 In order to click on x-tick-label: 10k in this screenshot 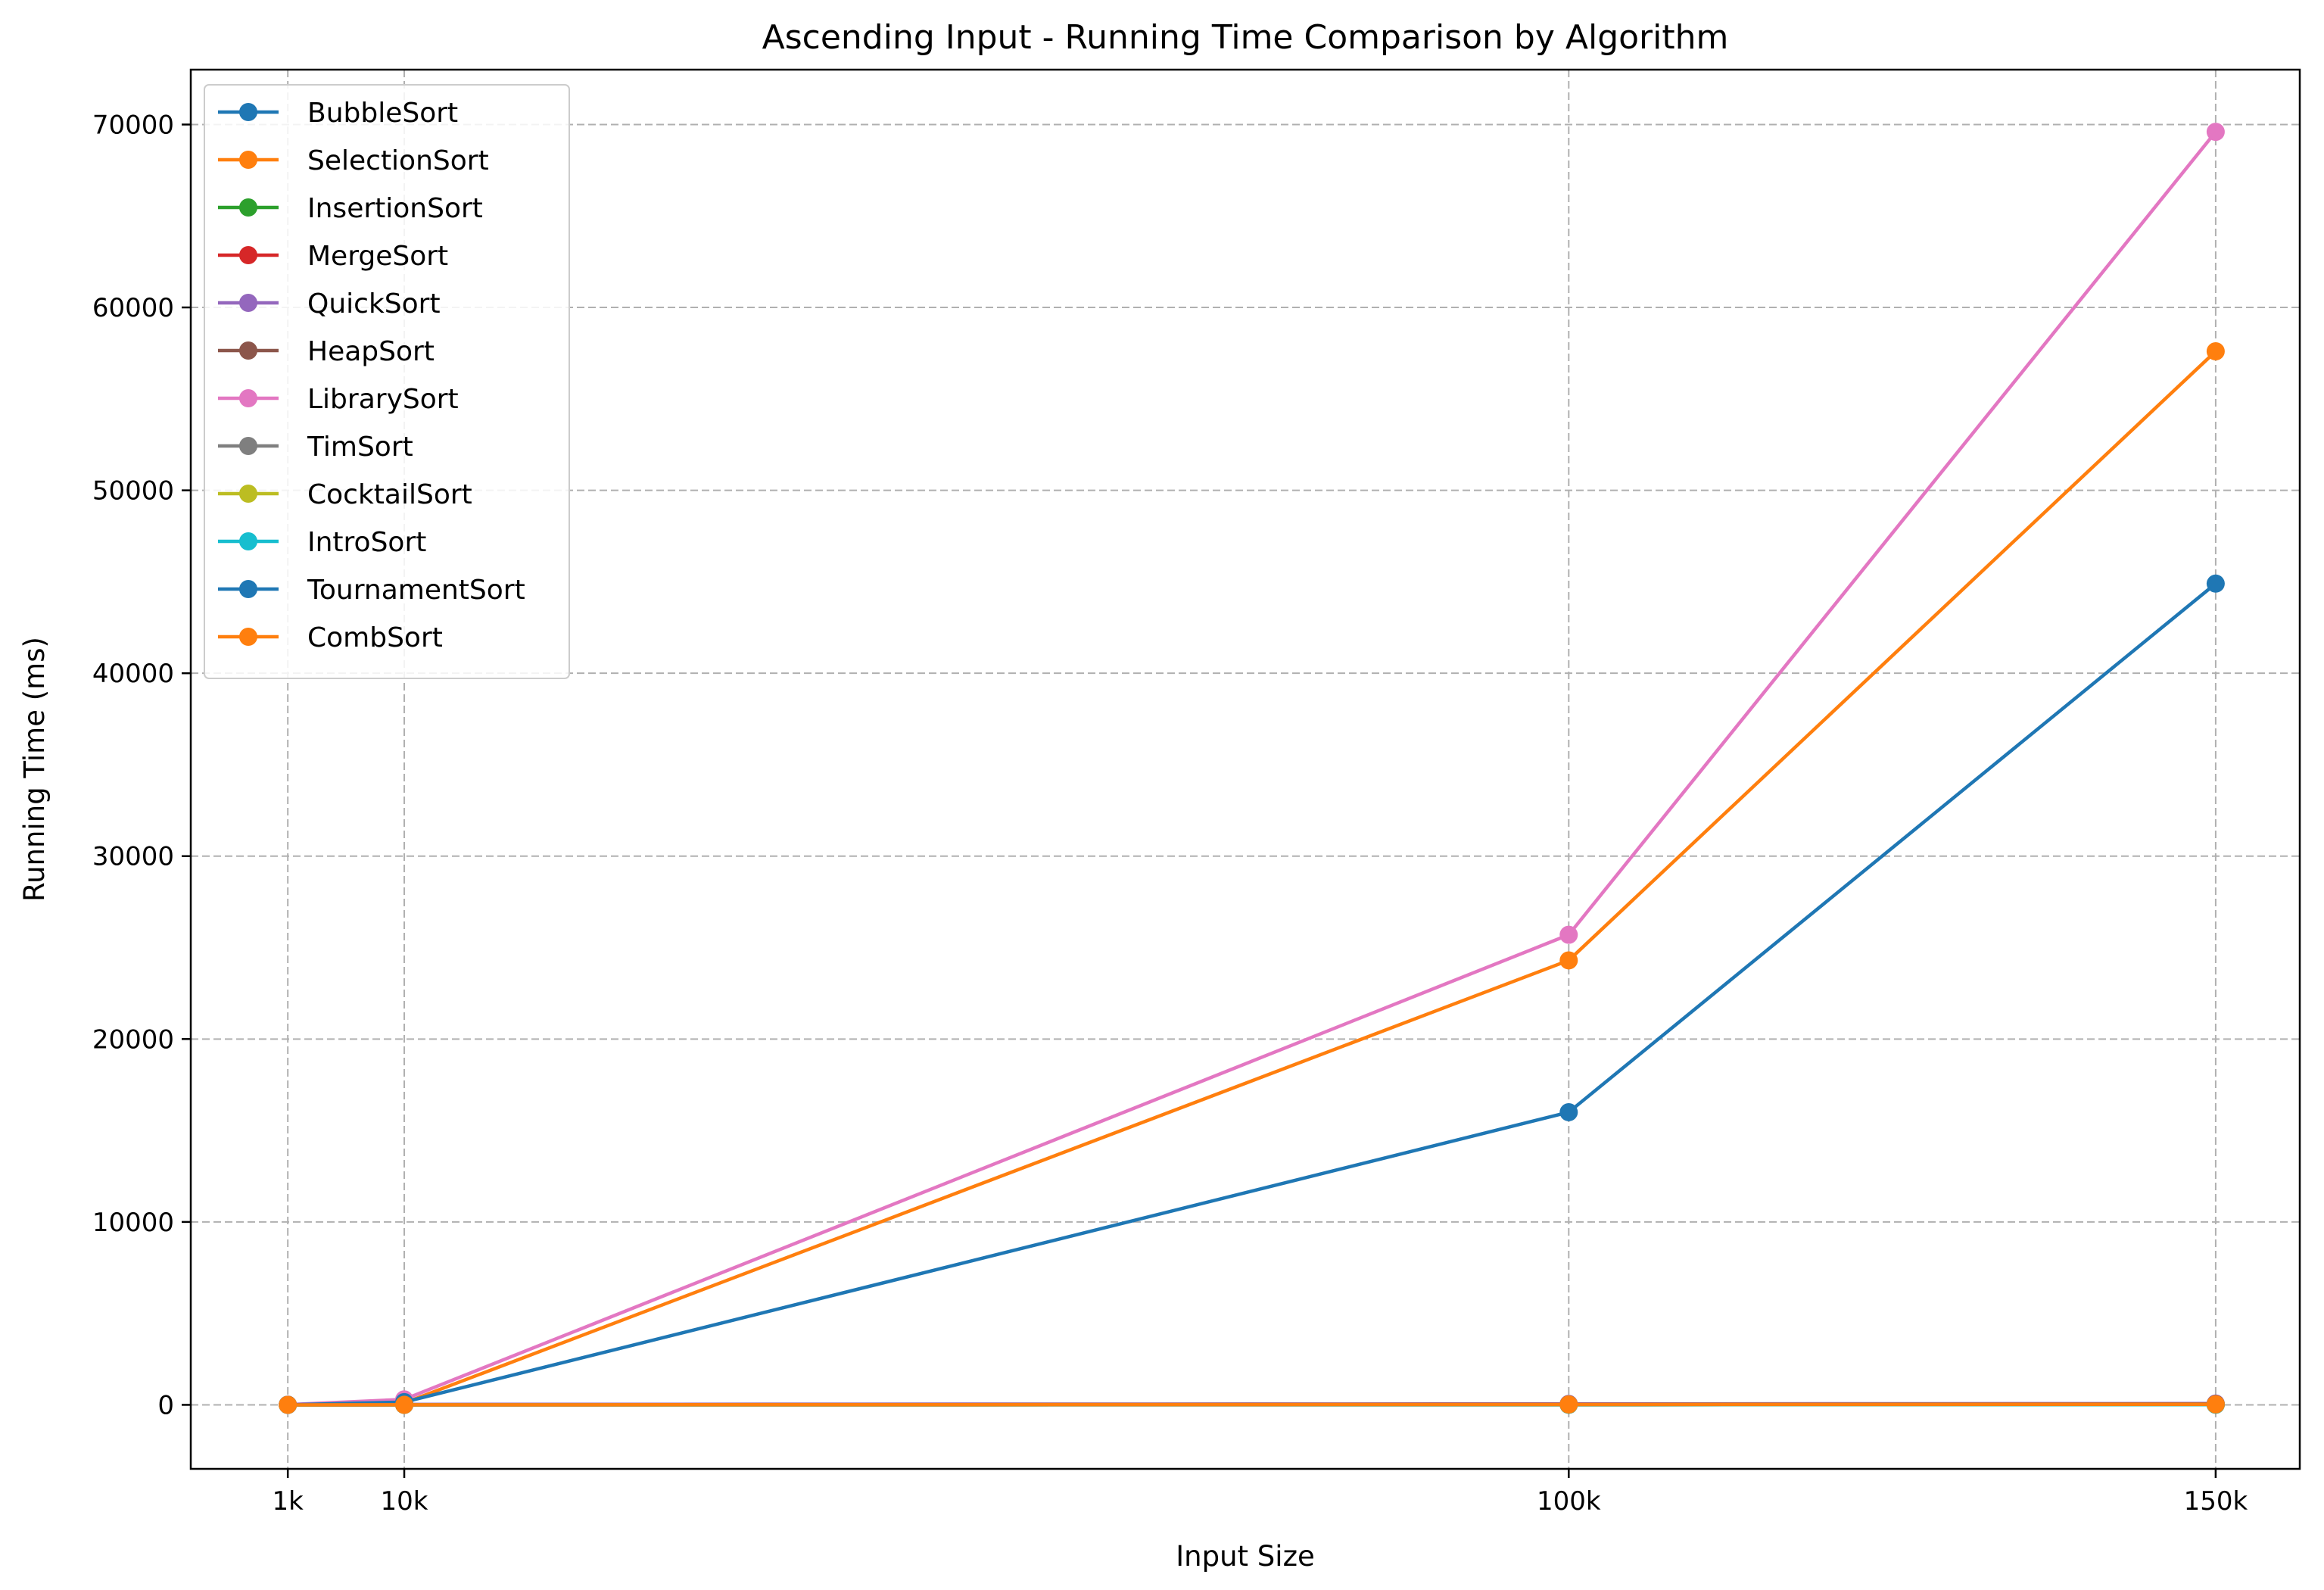, I will do `click(404, 1501)`.